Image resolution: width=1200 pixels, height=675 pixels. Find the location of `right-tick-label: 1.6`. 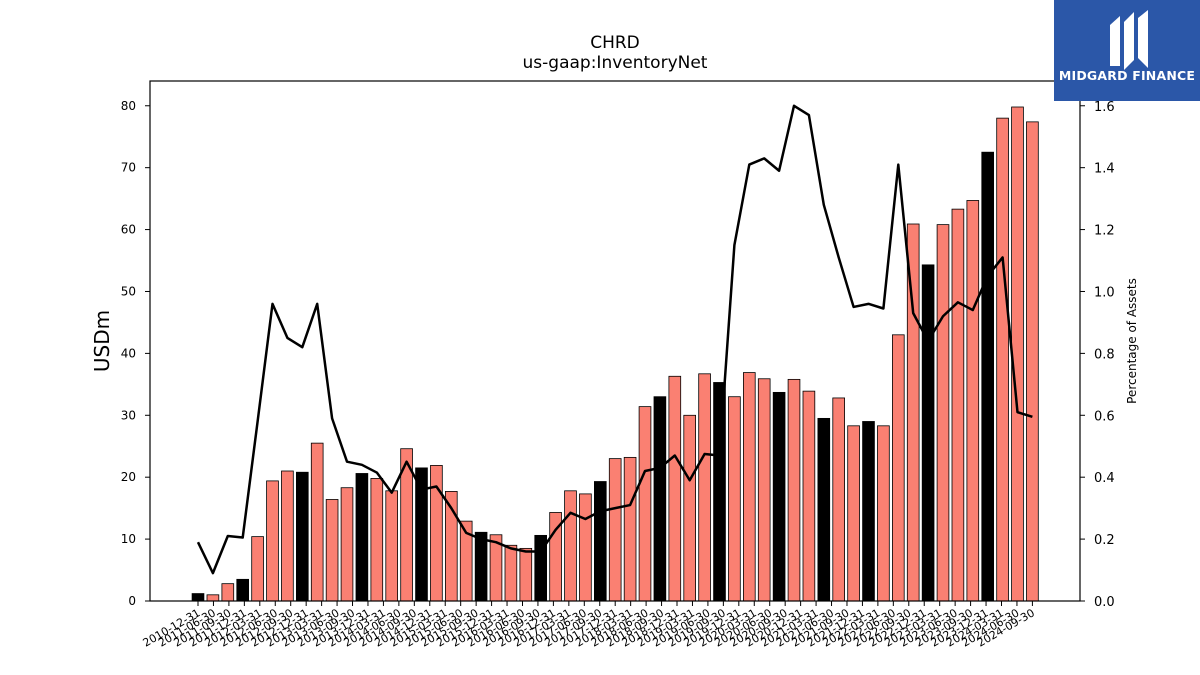

right-tick-label: 1.6 is located at coordinates (1104, 107).